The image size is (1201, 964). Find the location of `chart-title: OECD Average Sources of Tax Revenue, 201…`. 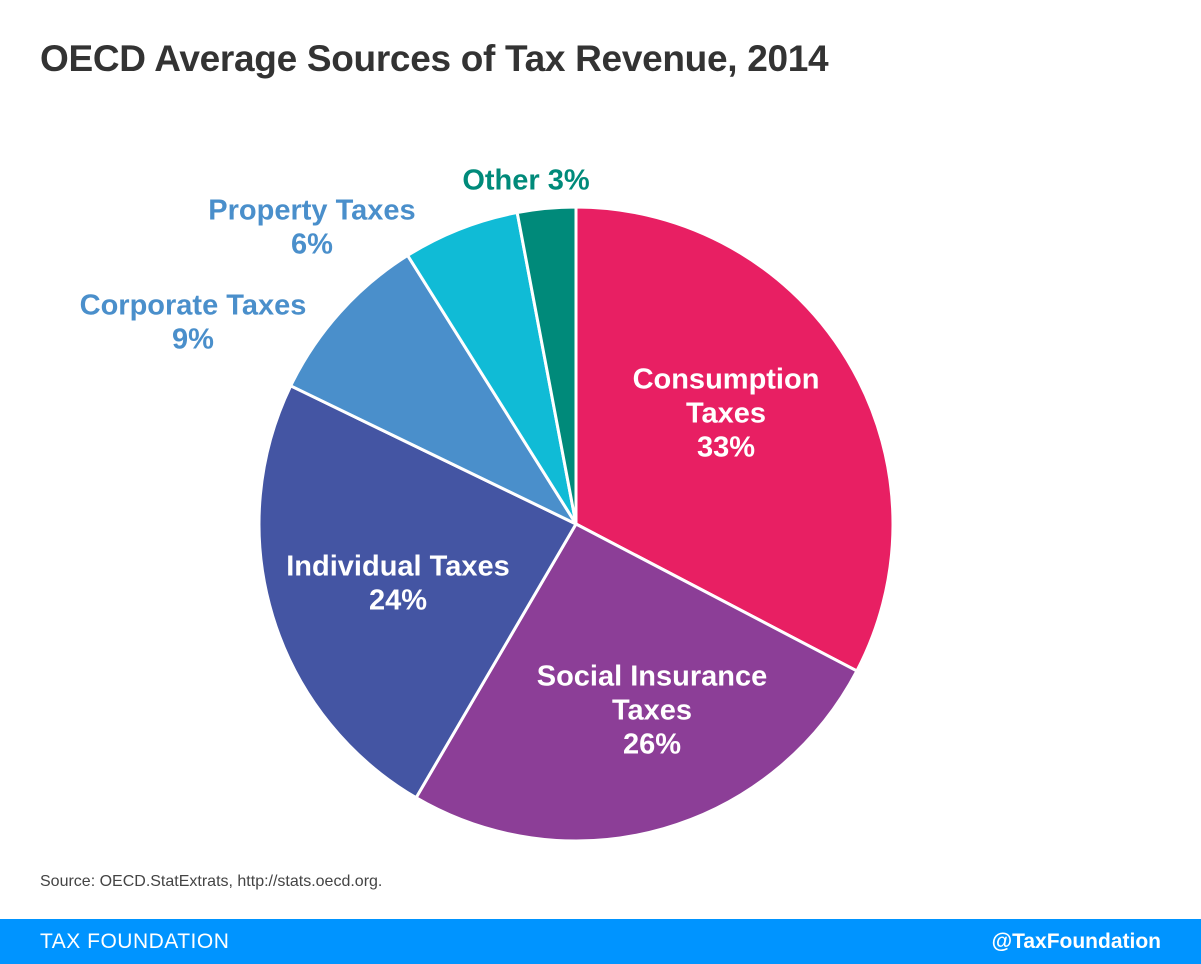

chart-title: OECD Average Sources of Tax Revenue, 201… is located at coordinates (434, 58).